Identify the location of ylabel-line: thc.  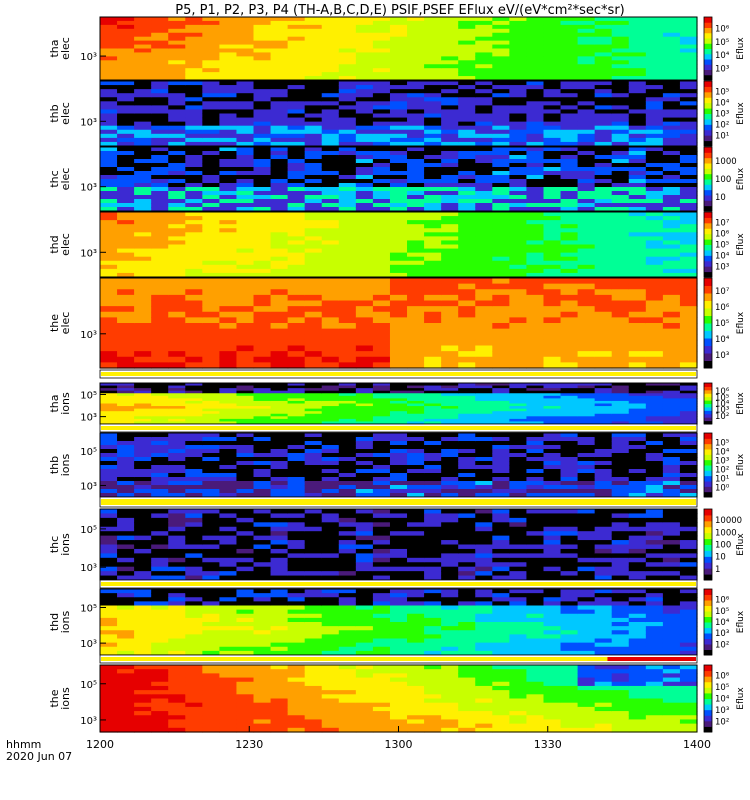
(54, 178).